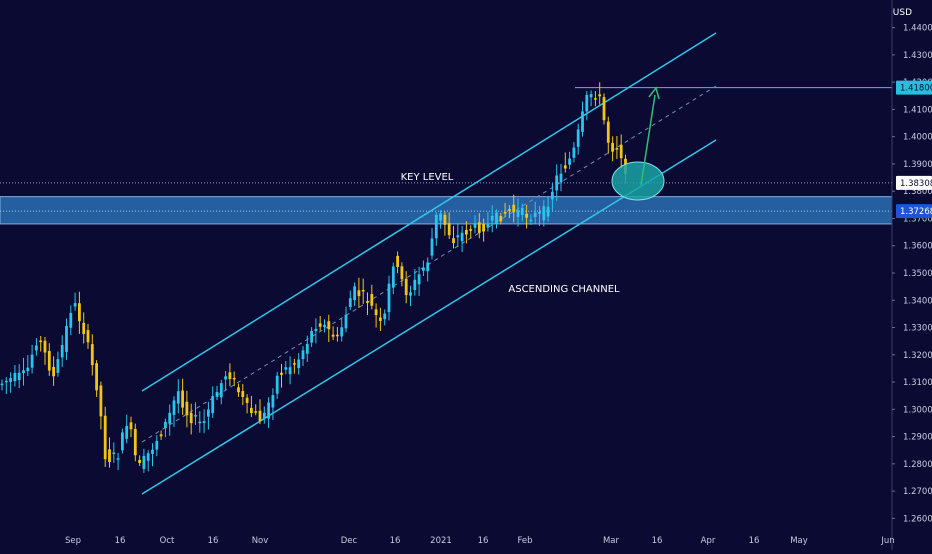  What do you see at coordinates (887, 541) in the screenshot?
I see `x-tick-label: Jun` at bounding box center [887, 541].